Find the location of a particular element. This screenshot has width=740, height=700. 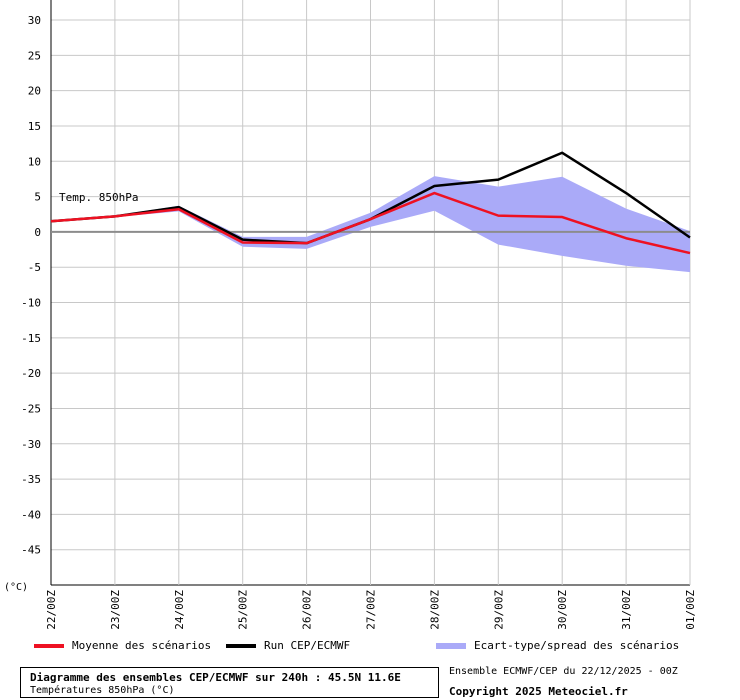

chart-annotation: Temp. 850hPa is located at coordinates (98, 197).